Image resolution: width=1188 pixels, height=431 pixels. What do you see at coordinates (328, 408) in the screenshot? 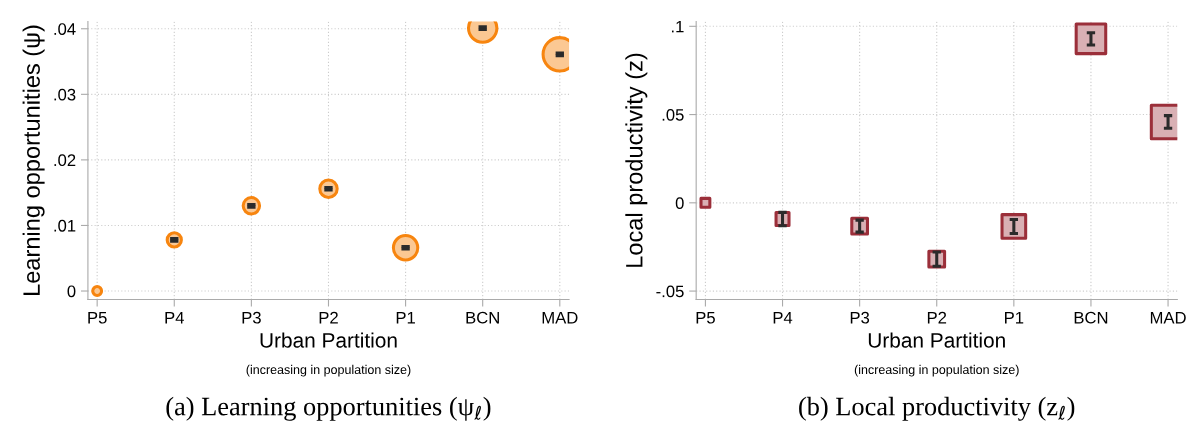
I see `text: (a) Learning opportunities (ψ$_{ℓ}$)` at bounding box center [328, 408].